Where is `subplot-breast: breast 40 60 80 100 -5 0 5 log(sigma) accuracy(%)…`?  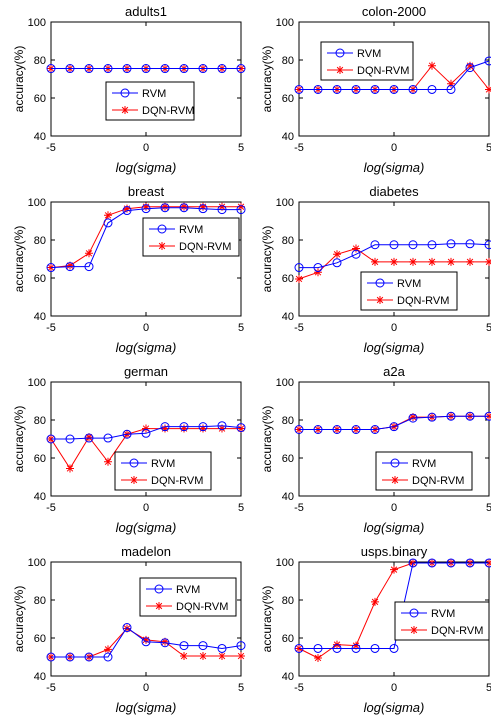
subplot-breast: breast 40 60 80 100 -5 0 5 log(sigma) accuracy(%)… is located at coordinates (129, 269).